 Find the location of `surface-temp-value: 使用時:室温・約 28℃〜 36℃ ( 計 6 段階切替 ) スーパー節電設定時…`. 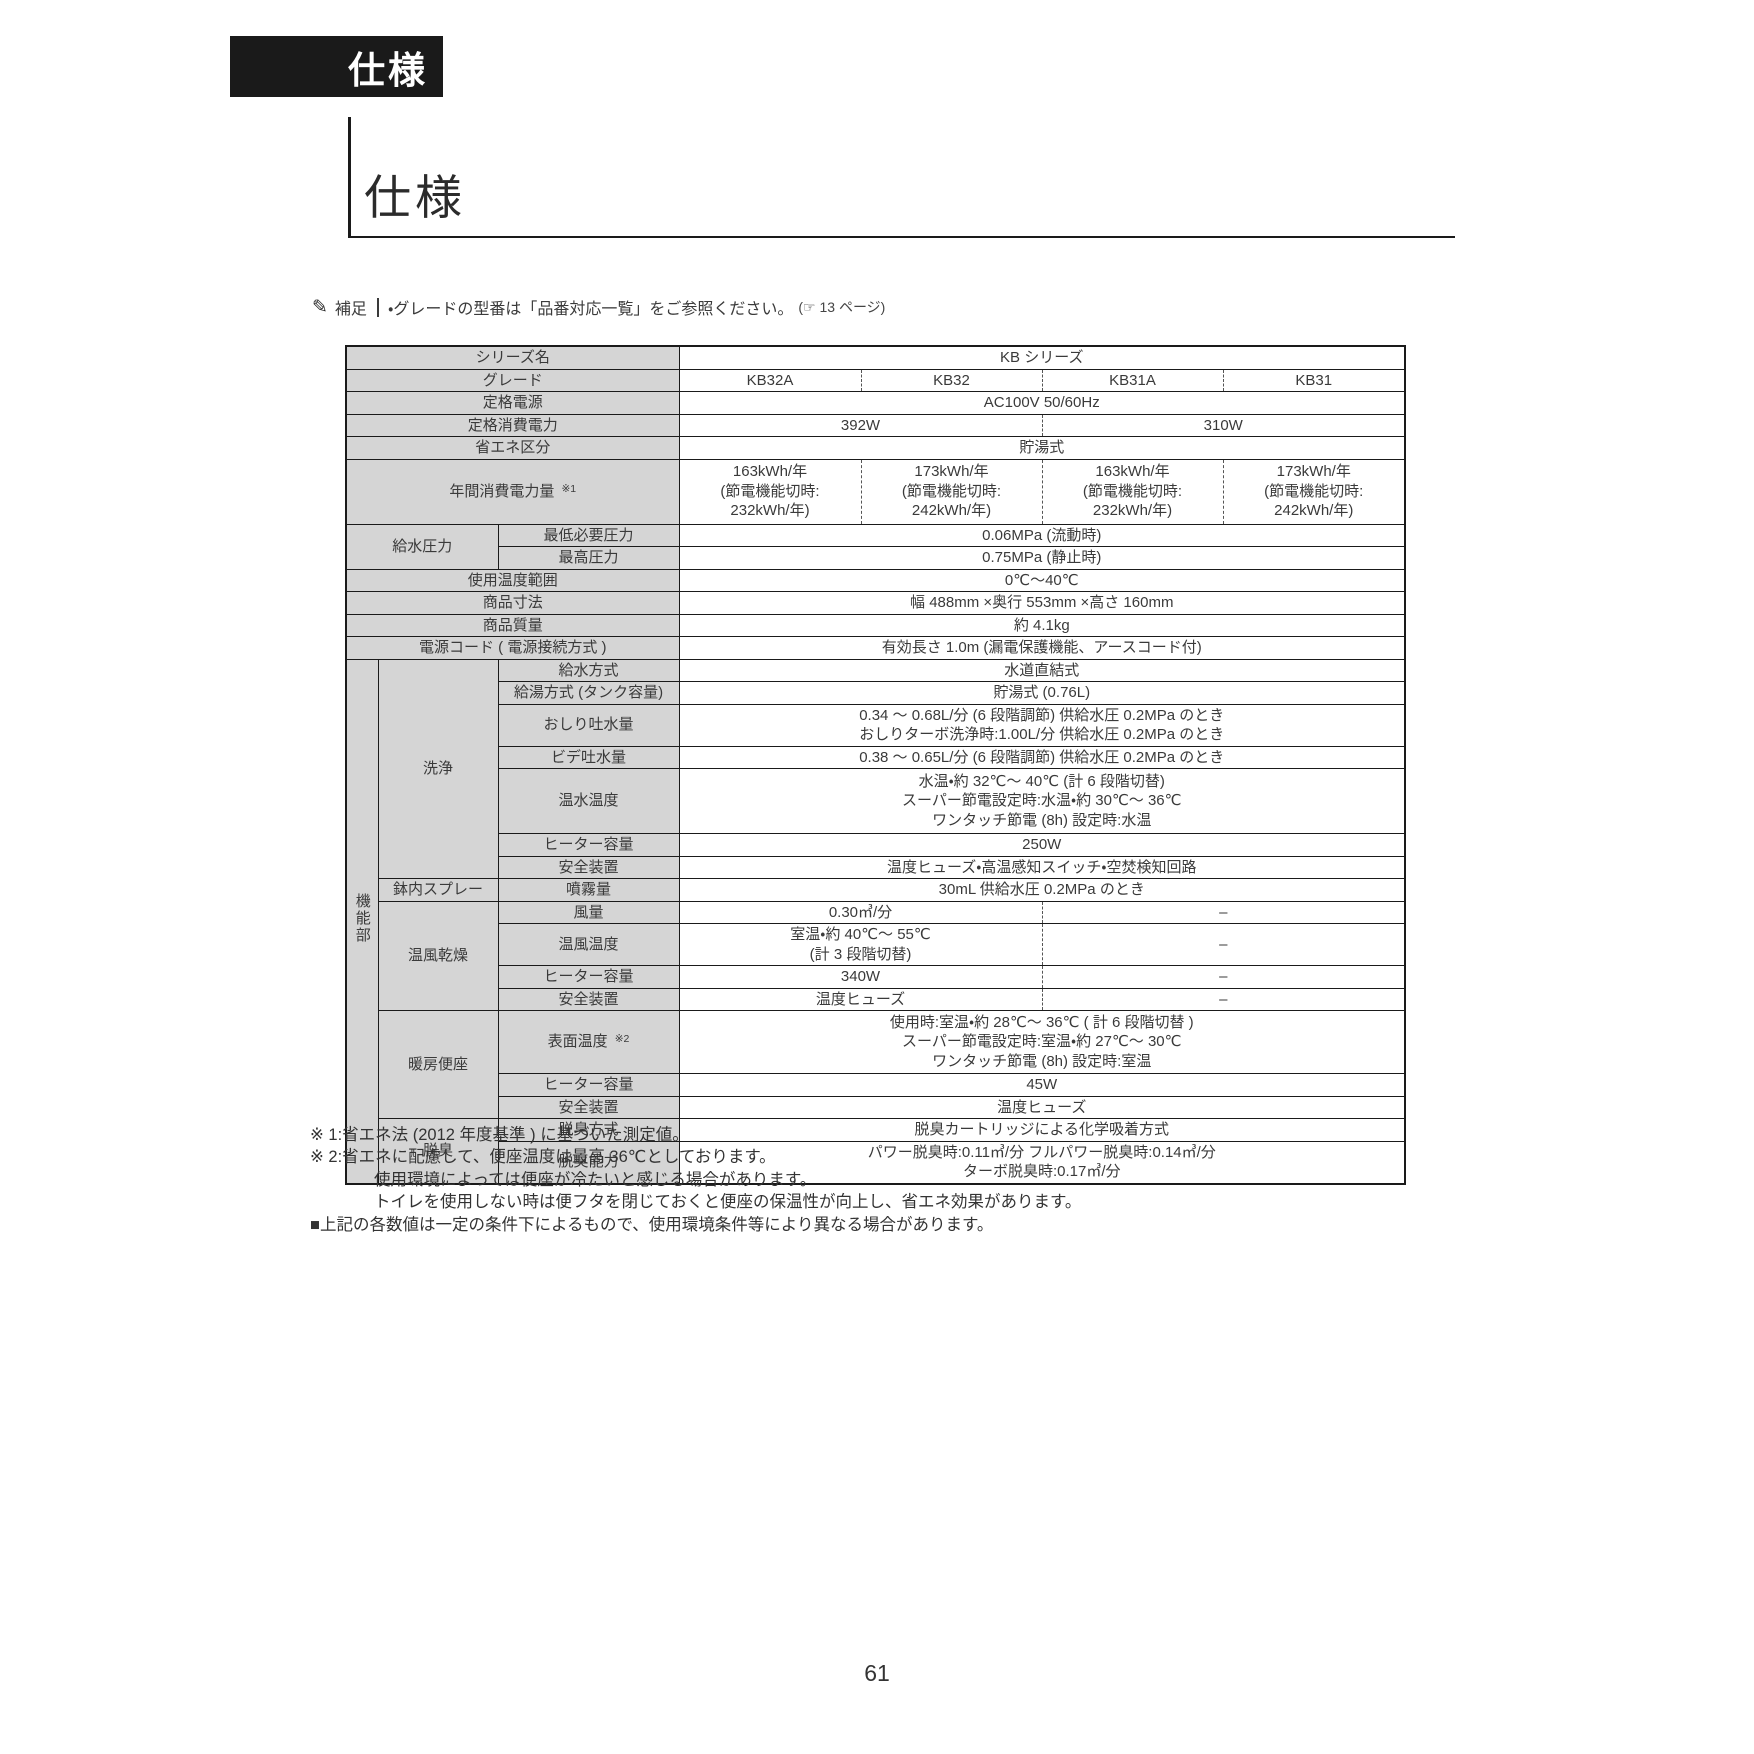

surface-temp-value: 使用時:室温・約 28℃〜 36℃ ( 計 6 段階切替 ) スーパー節電設定時… is located at coordinates (1041, 1042).